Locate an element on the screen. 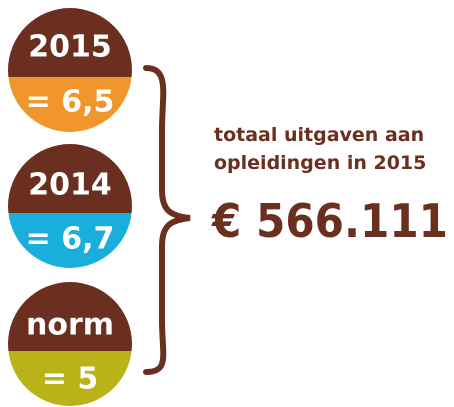 This screenshot has width=454, height=407. brace is located at coordinates (167, 220).